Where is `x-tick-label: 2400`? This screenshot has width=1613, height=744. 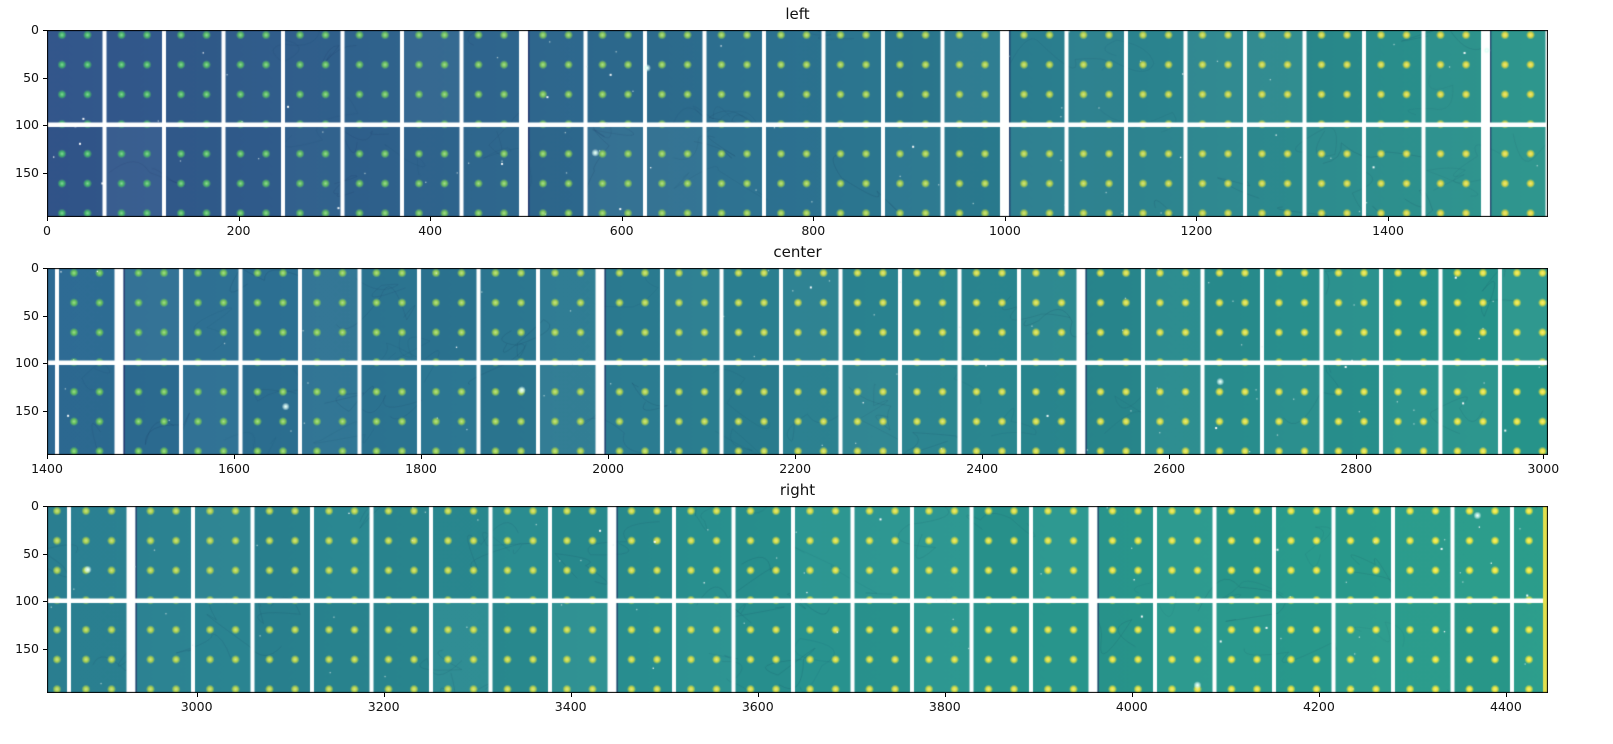
x-tick-label: 2400 is located at coordinates (982, 468).